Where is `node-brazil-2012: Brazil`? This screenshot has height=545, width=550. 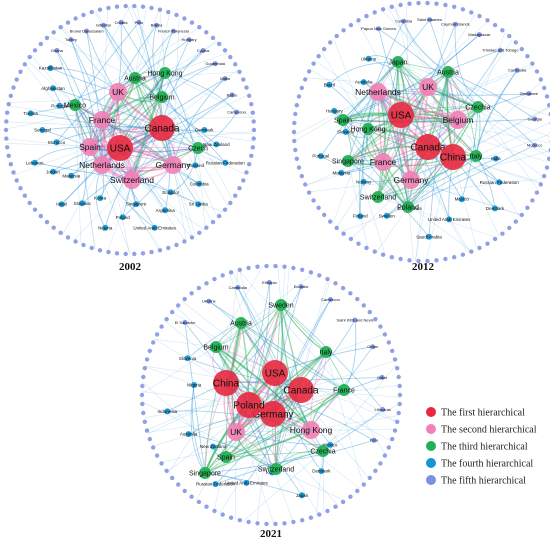 node-brazil-2012: Brazil is located at coordinates (329, 84).